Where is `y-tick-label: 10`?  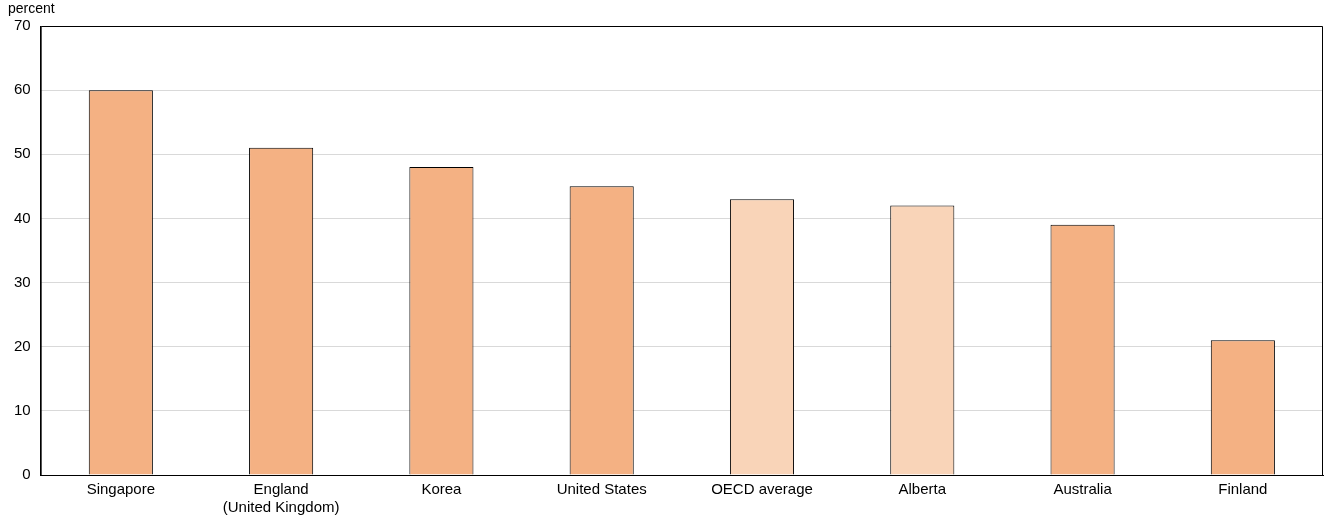
y-tick-label: 10 is located at coordinates (22, 409).